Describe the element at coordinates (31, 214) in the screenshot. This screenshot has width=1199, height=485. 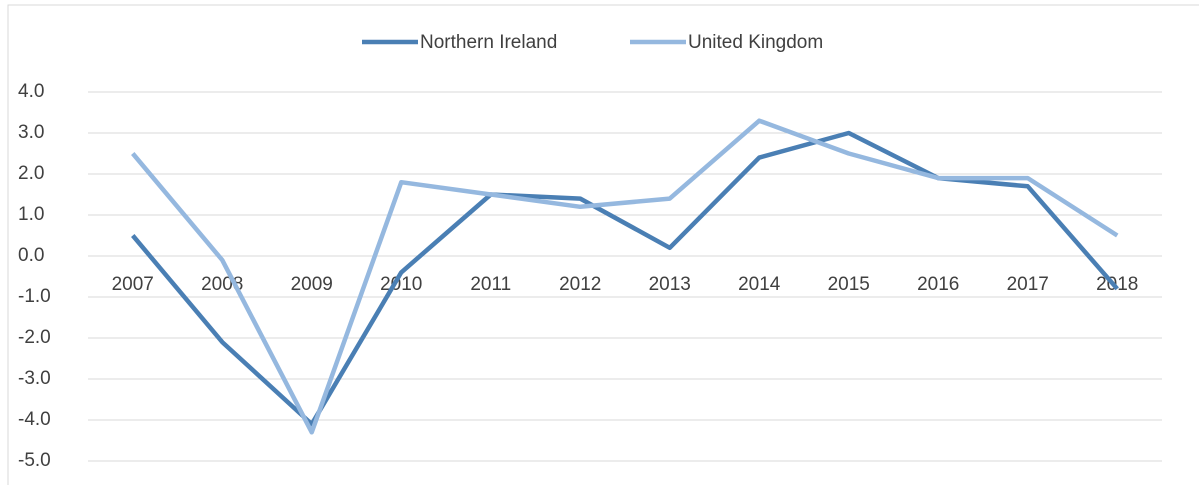
I see `y-tick-label: 1.0` at that location.